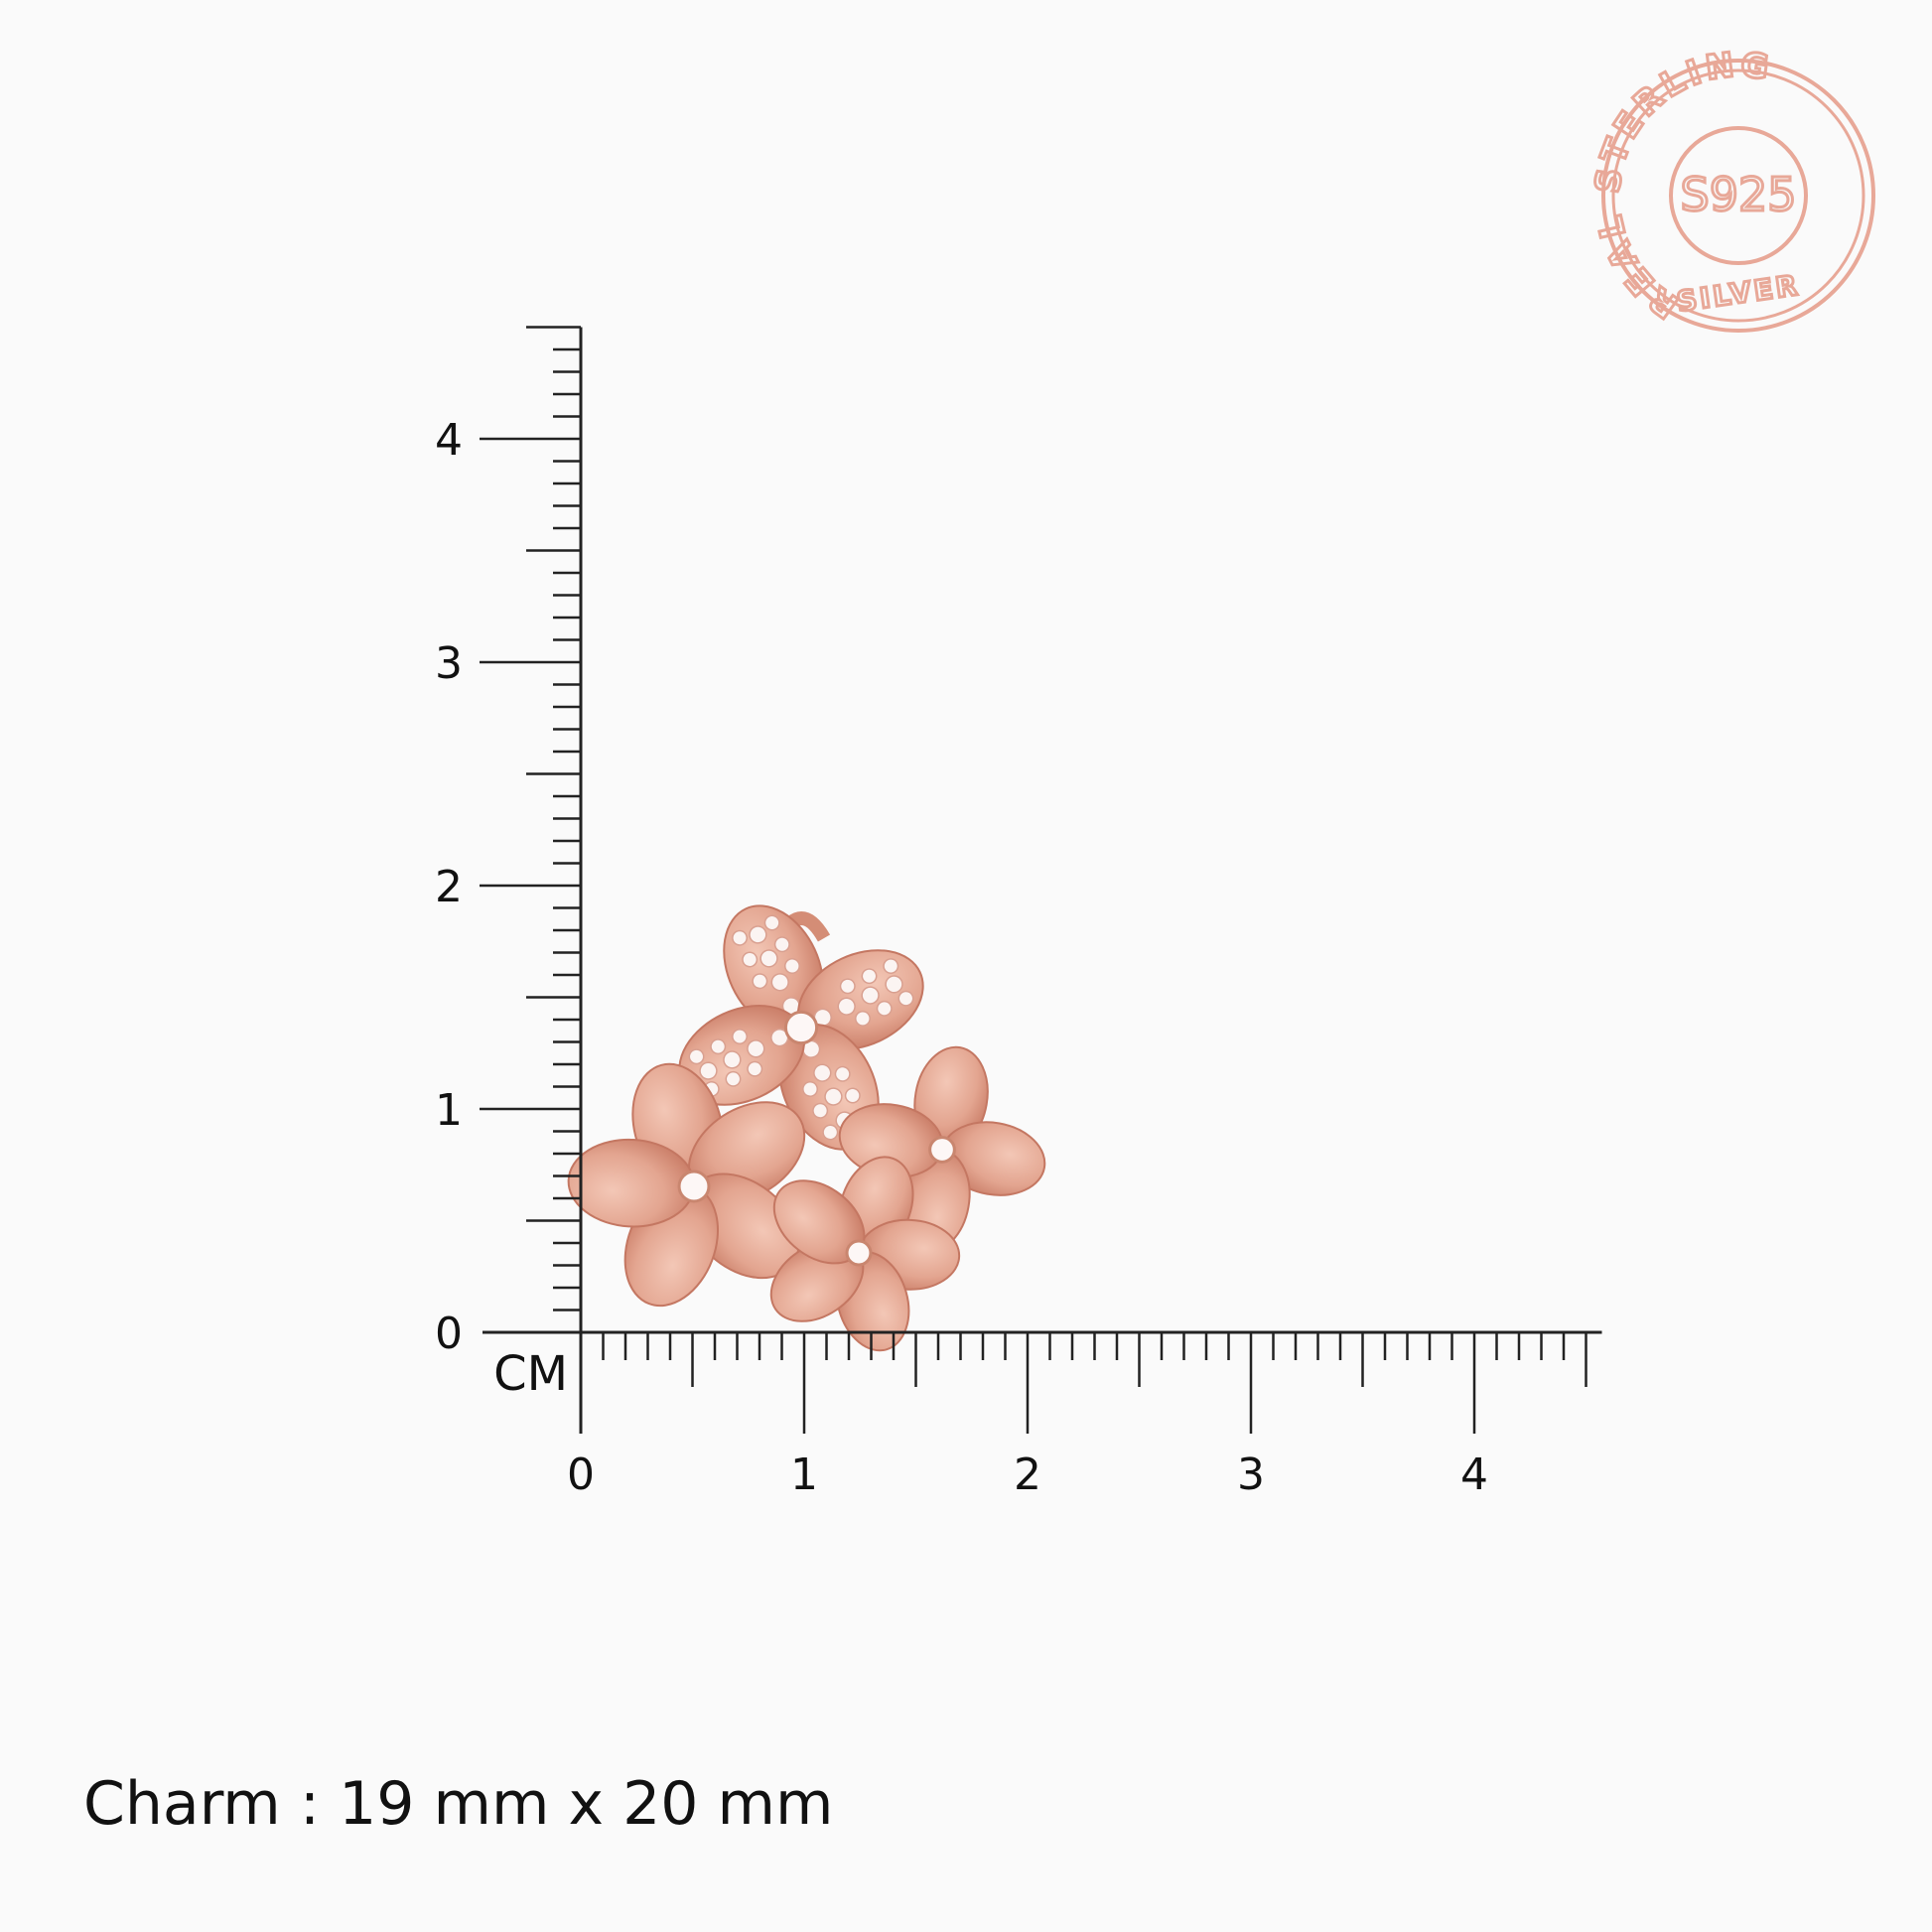 Image resolution: width=1932 pixels, height=1932 pixels. I want to click on flower-charm-image, so click(807, 1128).